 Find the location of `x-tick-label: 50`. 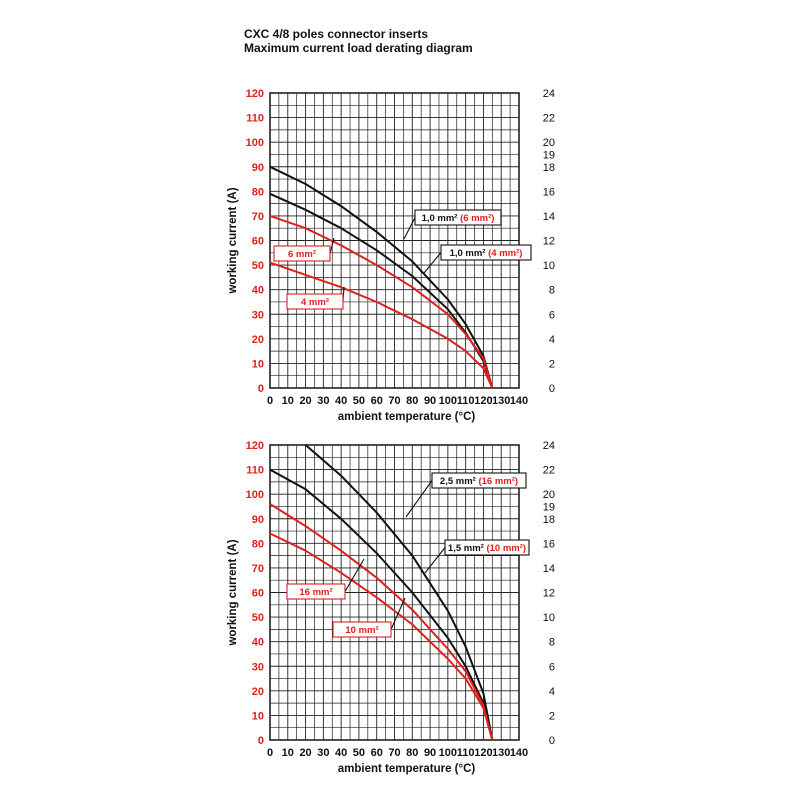

x-tick-label: 50 is located at coordinates (359, 401).